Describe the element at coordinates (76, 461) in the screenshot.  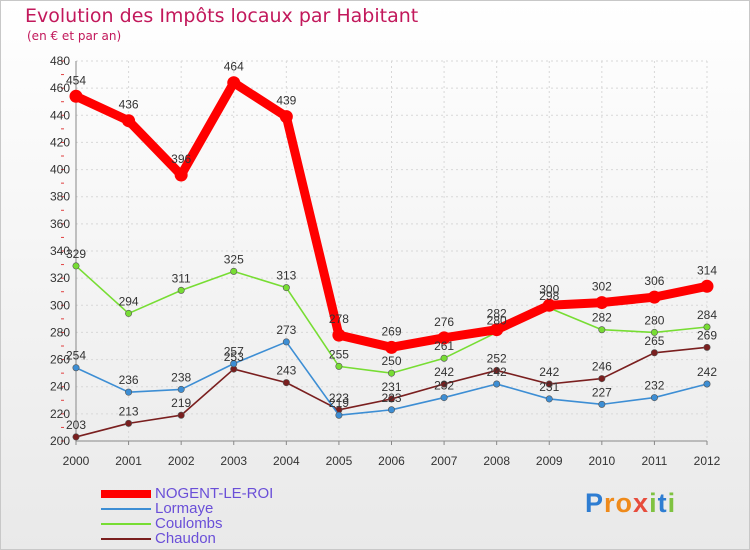
I see `x-tick-label: 2000` at that location.